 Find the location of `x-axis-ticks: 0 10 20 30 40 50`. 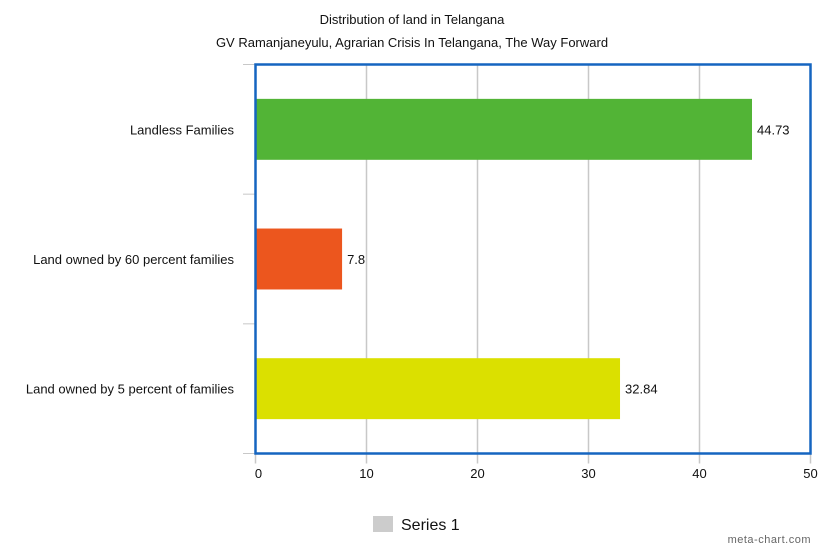

x-axis-ticks: 0 10 20 30 40 50 is located at coordinates (536, 473).